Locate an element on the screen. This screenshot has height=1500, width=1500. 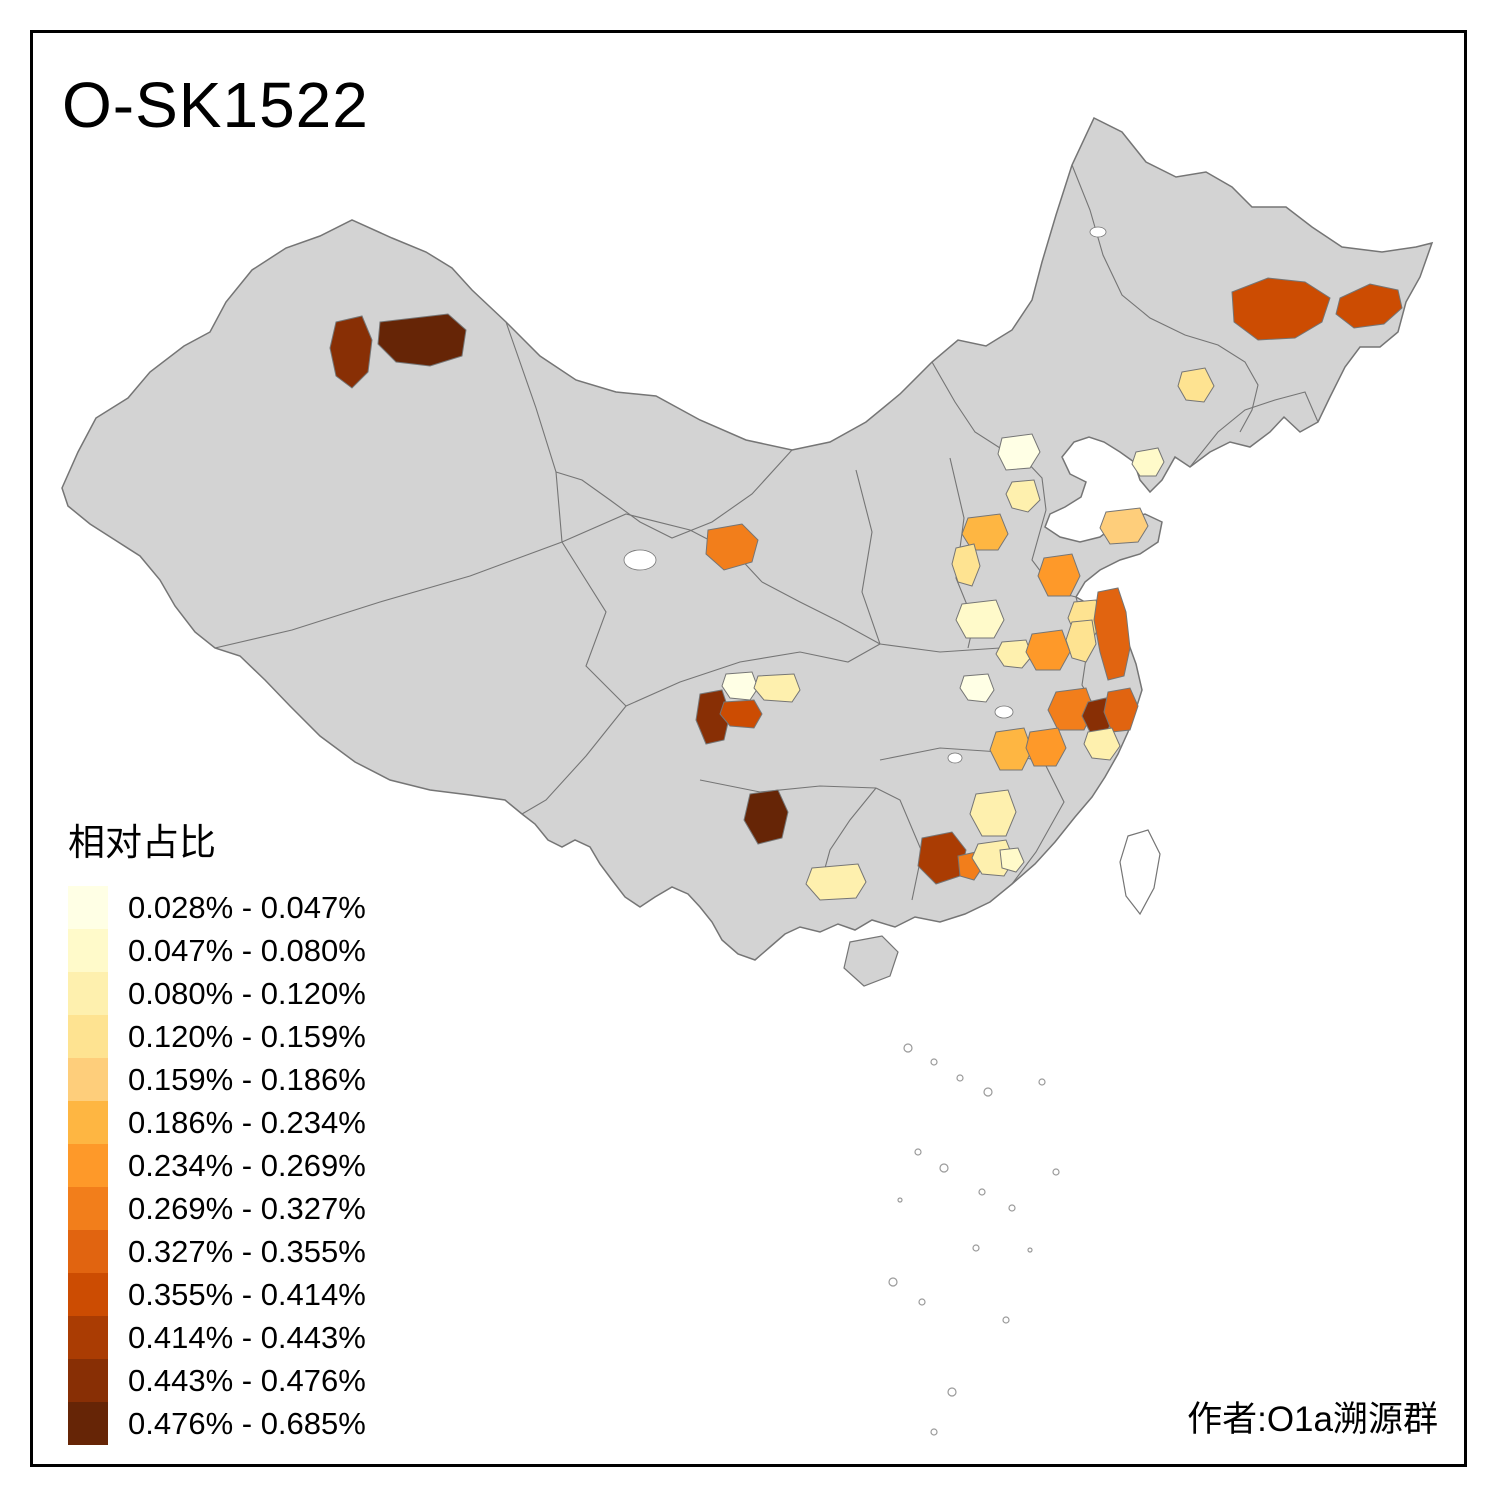
map-region-hunan-south is located at coordinates (993, 813).